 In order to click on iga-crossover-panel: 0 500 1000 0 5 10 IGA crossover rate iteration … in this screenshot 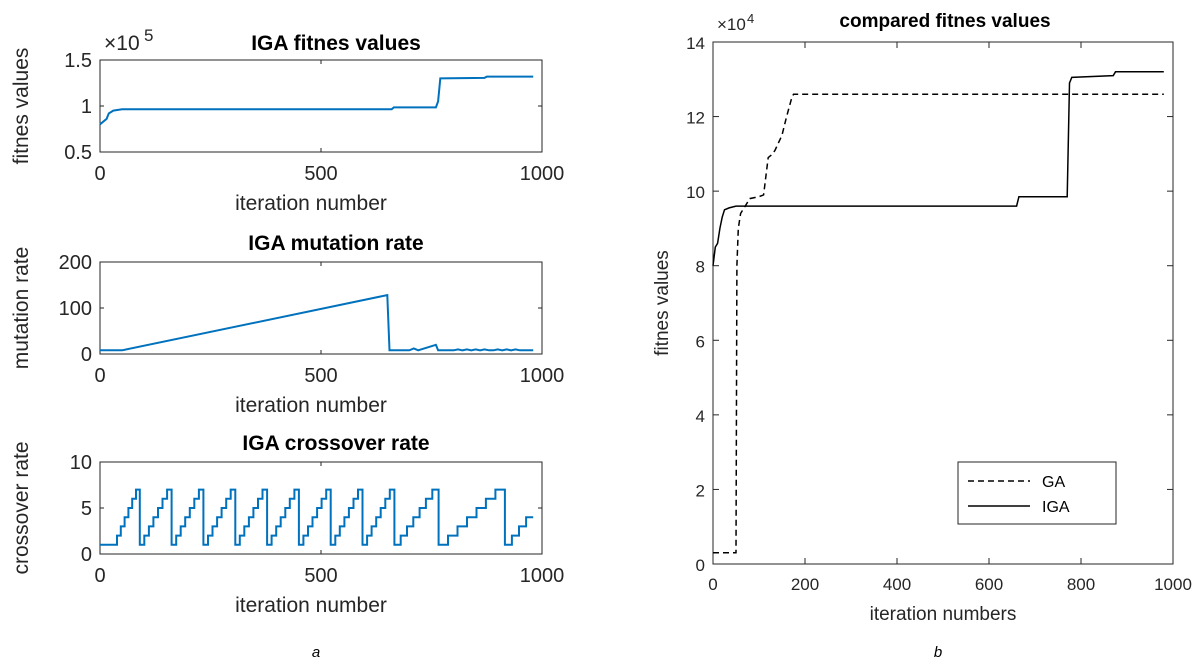, I will do `click(287, 524)`.